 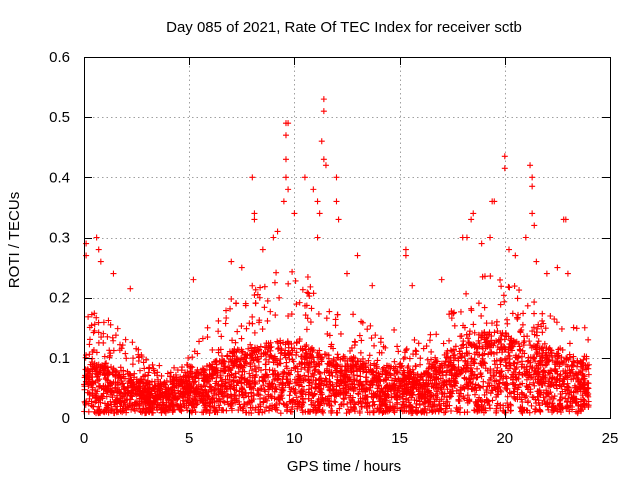 What do you see at coordinates (14, 240) in the screenshot?
I see `y-axis-label: ROTI / TECUs` at bounding box center [14, 240].